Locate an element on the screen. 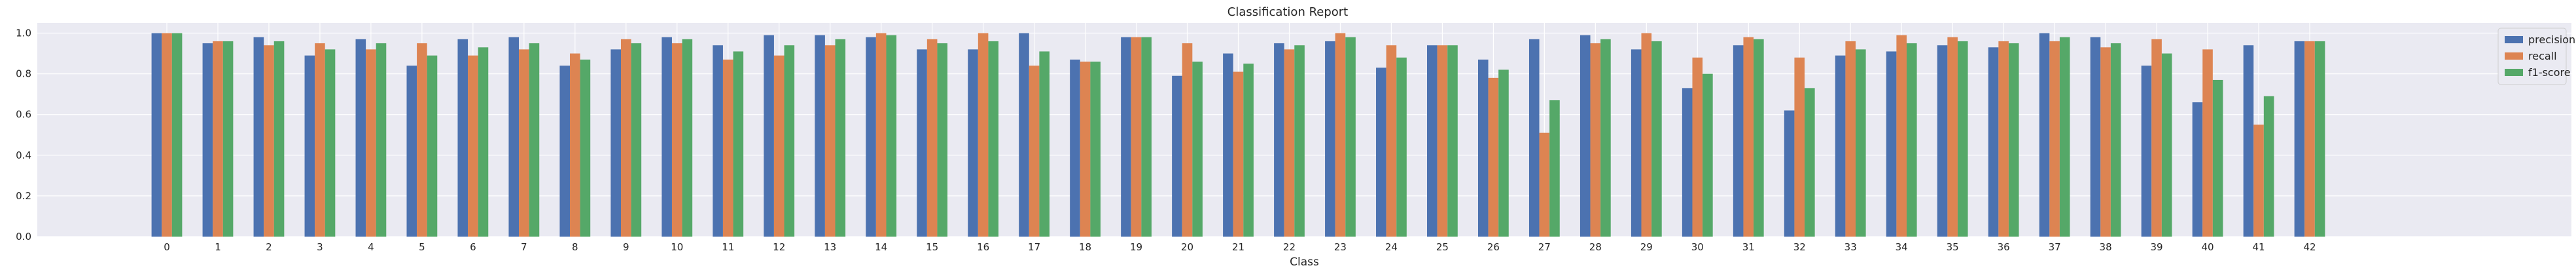 The image size is (2576, 272). x-tick-label: 17 is located at coordinates (1034, 247).